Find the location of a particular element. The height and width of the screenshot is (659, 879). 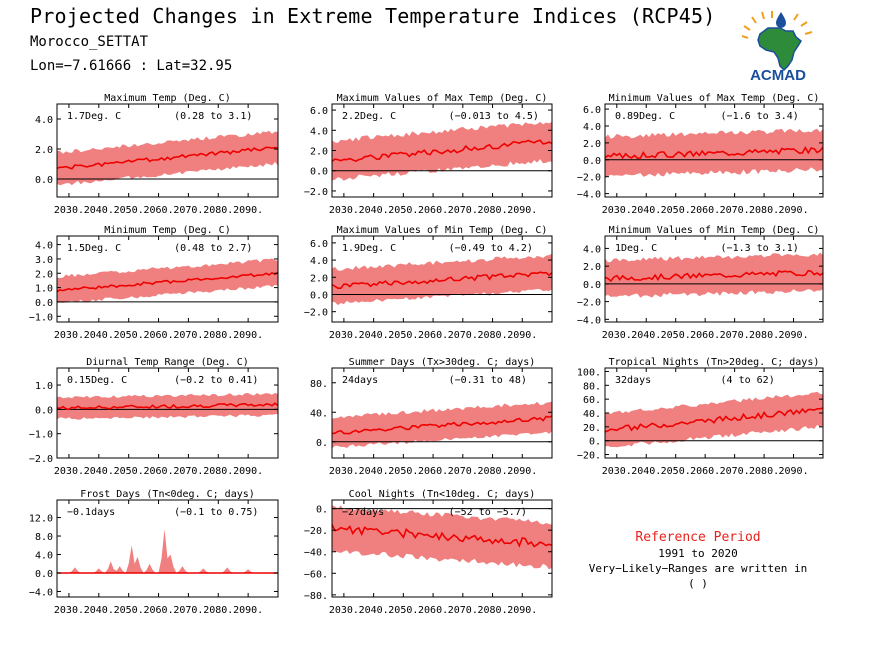

range-label: (−0.013 to 4.5) is located at coordinates (494, 116).